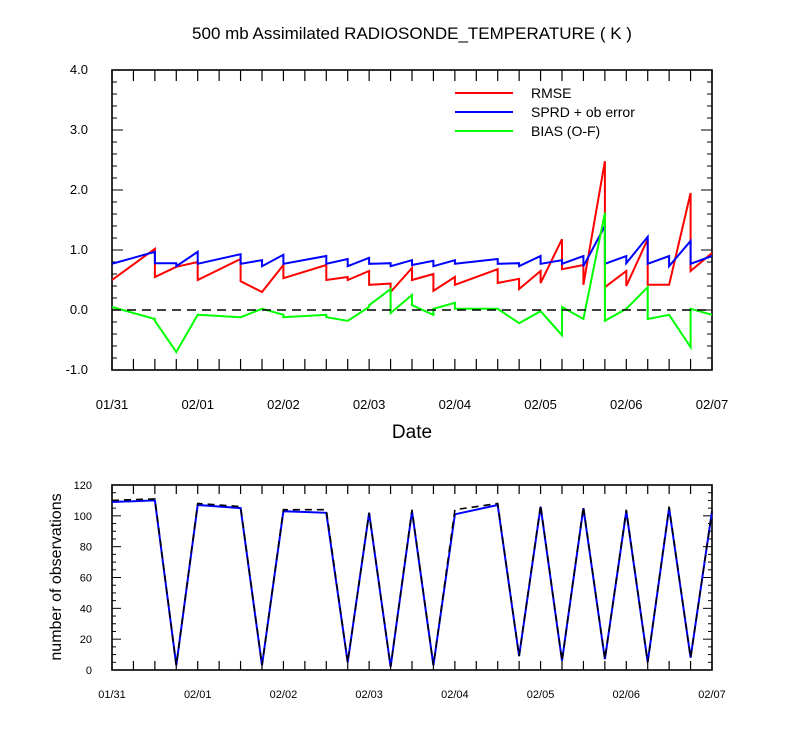 The image size is (800, 755). I want to click on y-tick-label: 80, so click(86, 548).